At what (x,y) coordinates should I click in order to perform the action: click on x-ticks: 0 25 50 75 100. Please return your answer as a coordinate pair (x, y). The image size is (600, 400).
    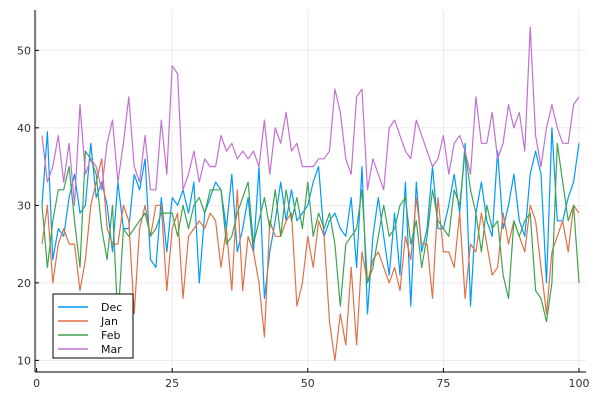
    Looking at the image, I should click on (311, 379).